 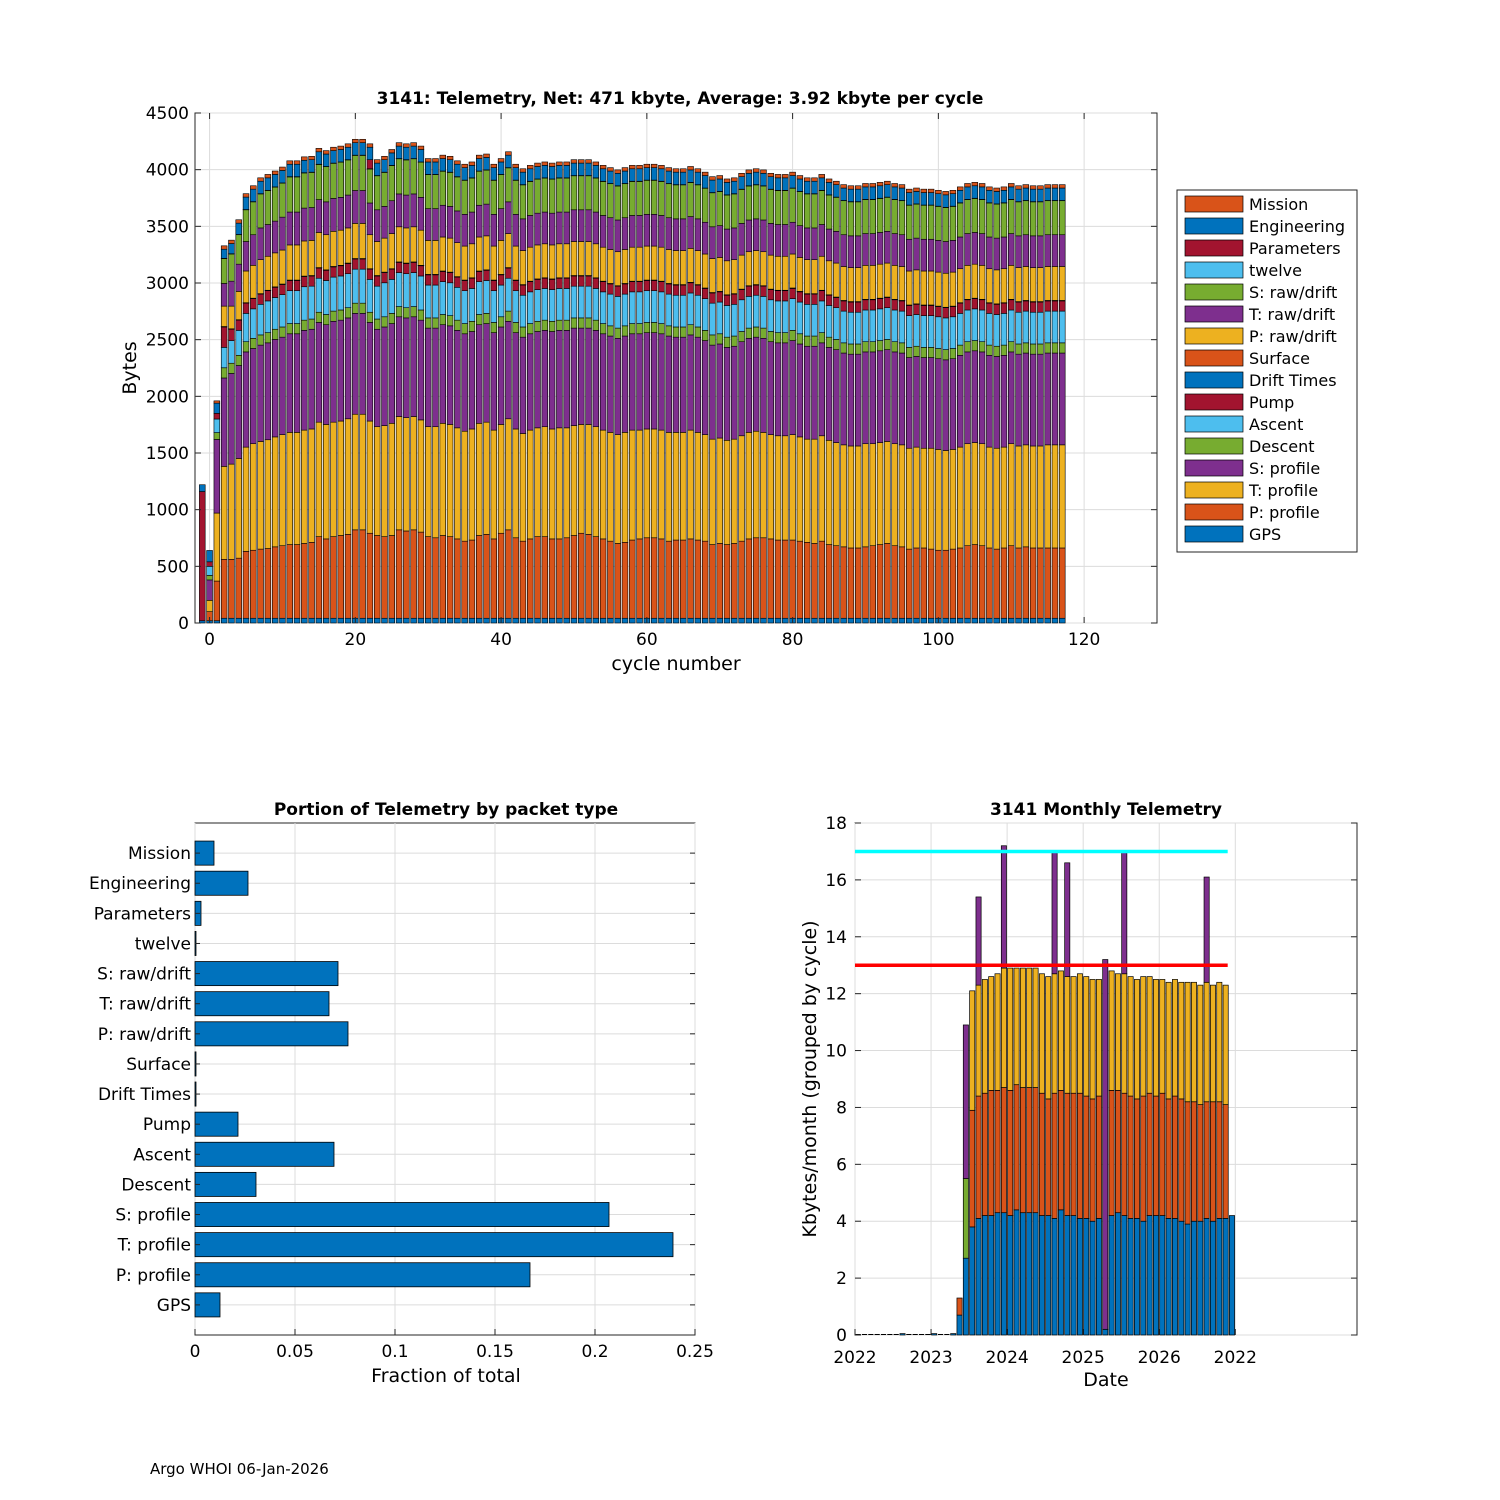 What do you see at coordinates (173, 567) in the screenshot?
I see `cycle-chart-ytick-label: 500` at bounding box center [173, 567].